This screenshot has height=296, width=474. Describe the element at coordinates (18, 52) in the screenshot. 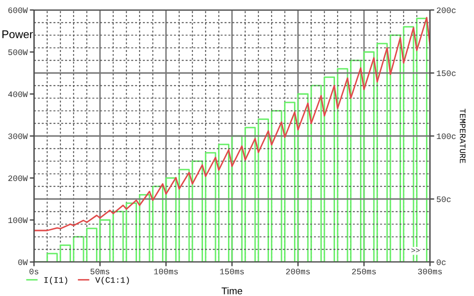

I see `y-tick-label: 500W` at that location.